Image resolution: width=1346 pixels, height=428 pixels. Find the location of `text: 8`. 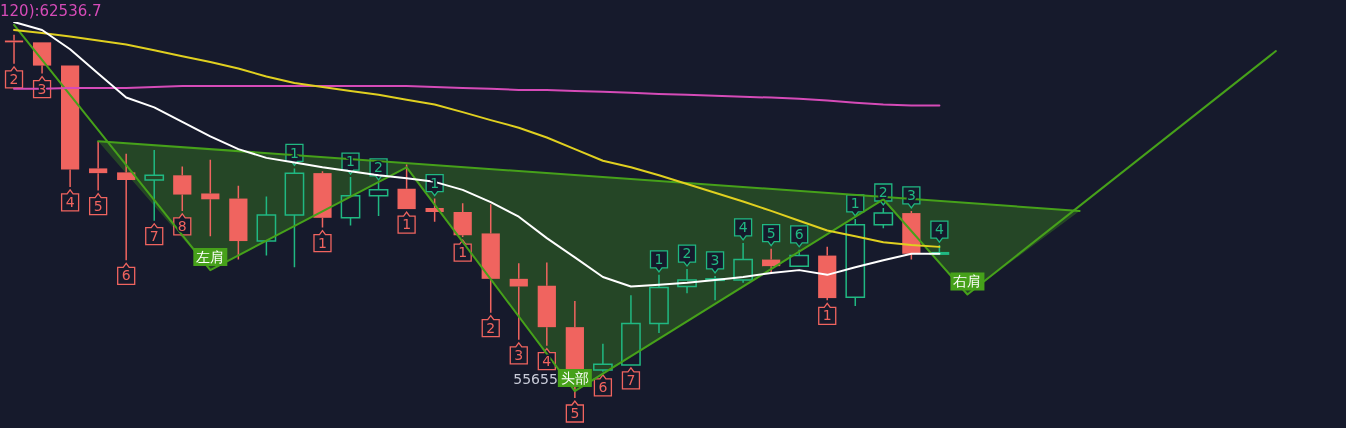

text: 8 is located at coordinates (182, 226).